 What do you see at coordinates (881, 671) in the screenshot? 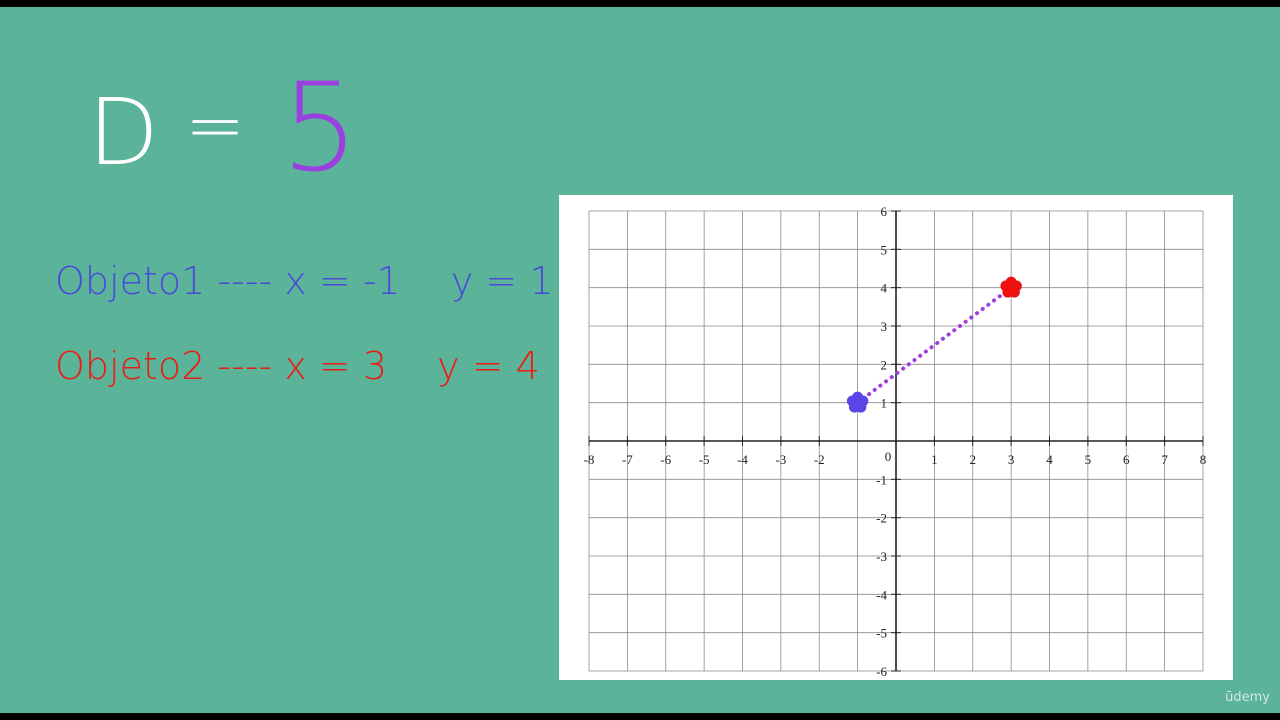
I see `y-tick-label: -6` at bounding box center [881, 671].